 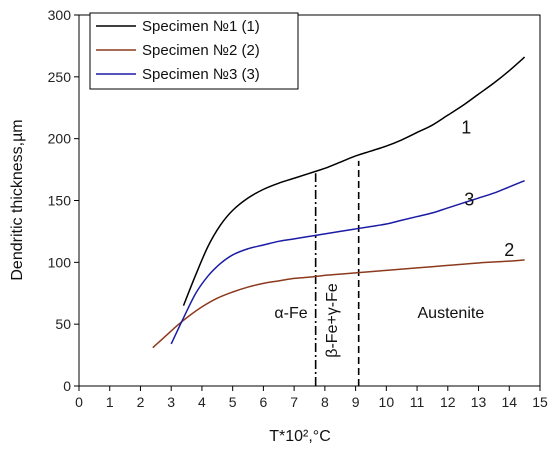 What do you see at coordinates (141, 402) in the screenshot?
I see `x-tick-label: 2` at bounding box center [141, 402].